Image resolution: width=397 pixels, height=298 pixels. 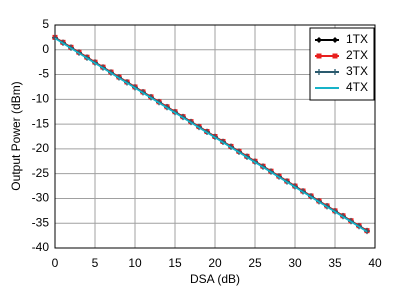 I want to click on x-tick-label: 15, so click(x=175, y=263).